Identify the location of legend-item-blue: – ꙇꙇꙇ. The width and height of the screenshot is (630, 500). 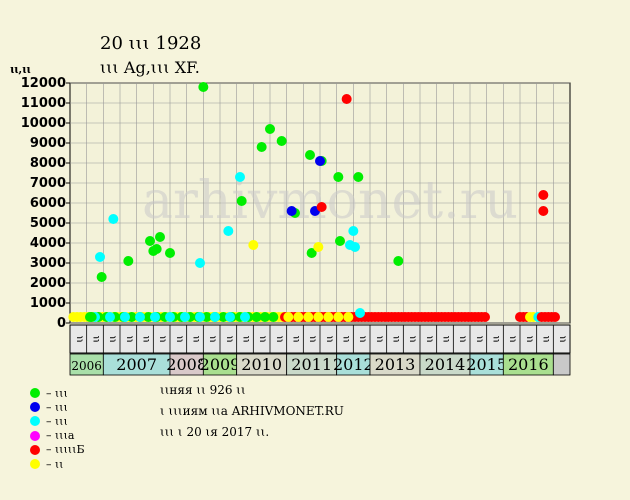
(49, 407).